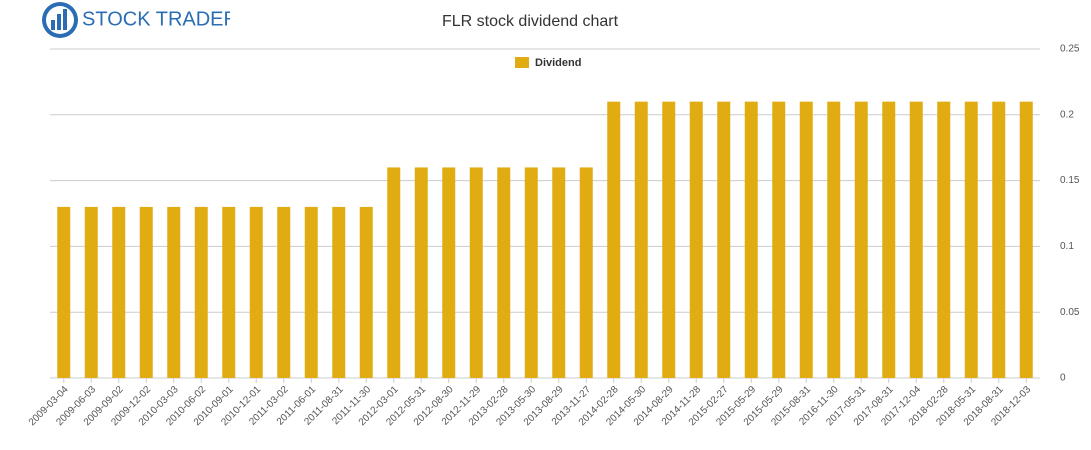 Image resolution: width=1091 pixels, height=450 pixels. Describe the element at coordinates (558, 63) in the screenshot. I see `legend-label: Dividend` at that location.